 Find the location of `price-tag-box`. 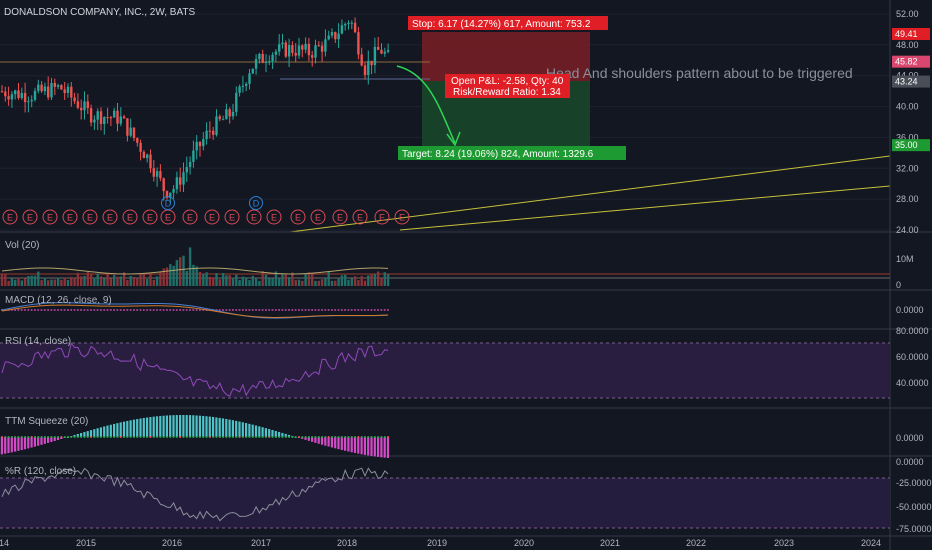

price-tag-box is located at coordinates (911, 145).